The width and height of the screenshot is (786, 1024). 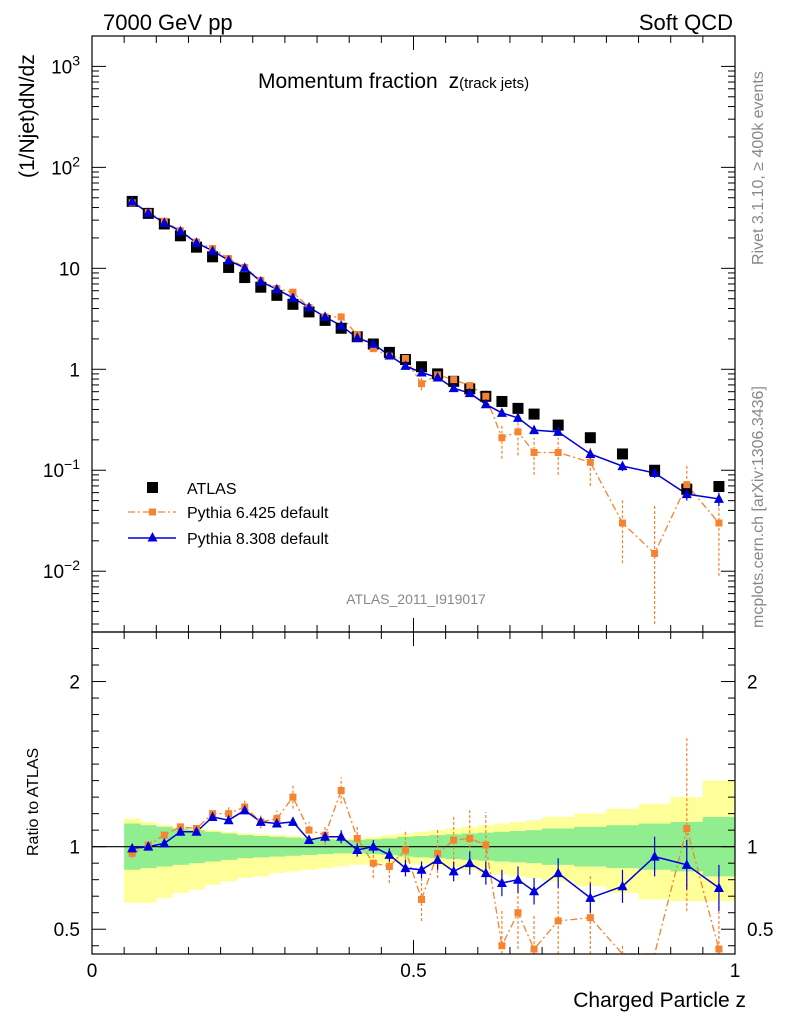 What do you see at coordinates (494, 83) in the screenshot?
I see `chart-title-subscript: (track jets)` at bounding box center [494, 83].